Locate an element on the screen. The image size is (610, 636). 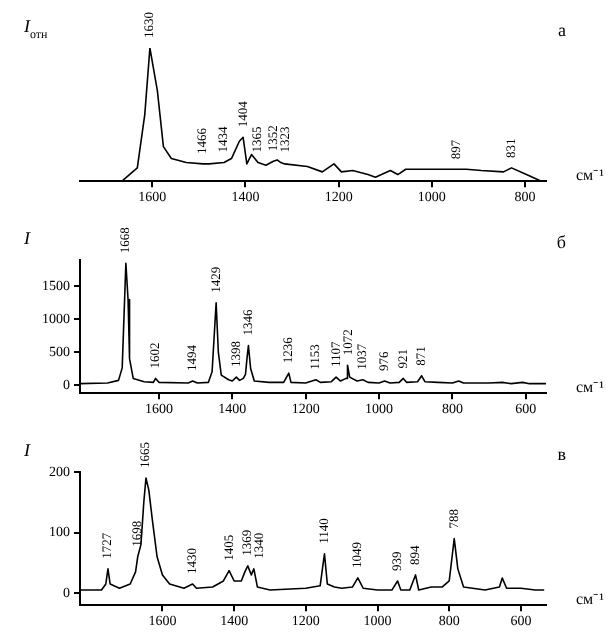
text: а is located at coordinates (562, 30).